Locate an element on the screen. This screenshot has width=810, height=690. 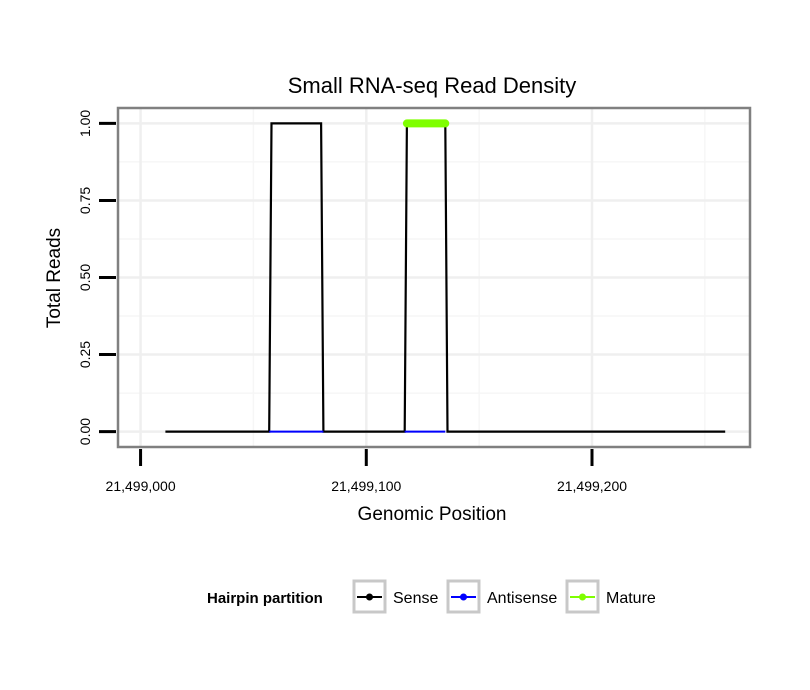
x-tick-label: 21,499,200 is located at coordinates (592, 486).